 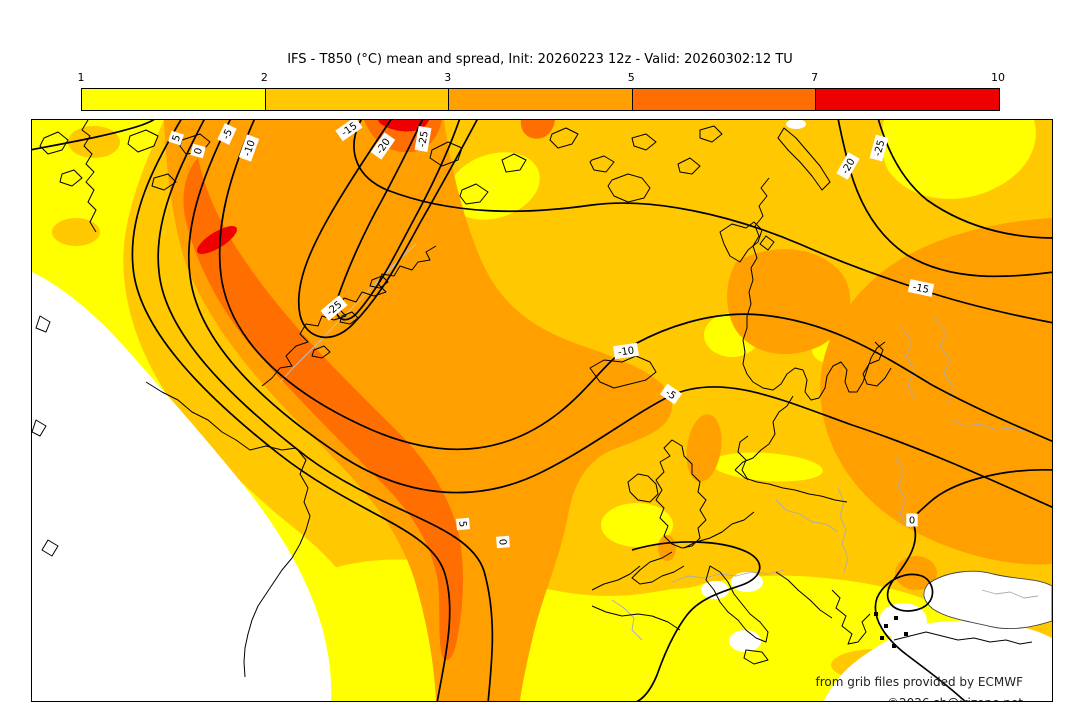 I want to click on contour-m25deg-west, so click(x=398, y=220).